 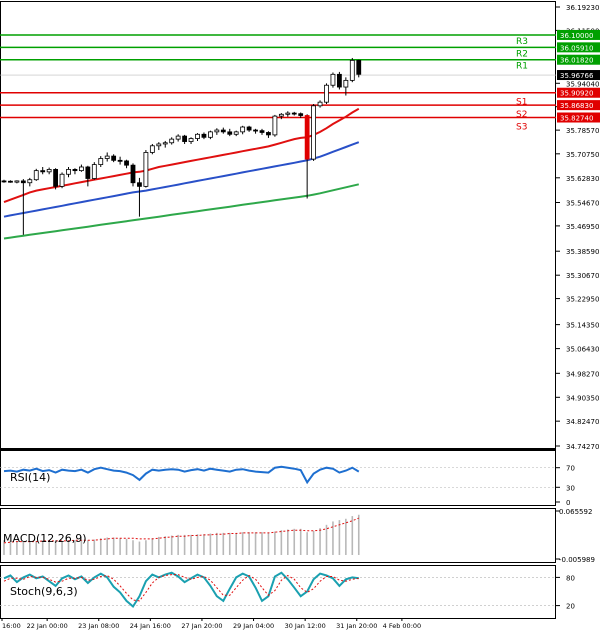 What do you see at coordinates (522, 67) in the screenshot?
I see `level-name-r1: R1` at bounding box center [522, 67].